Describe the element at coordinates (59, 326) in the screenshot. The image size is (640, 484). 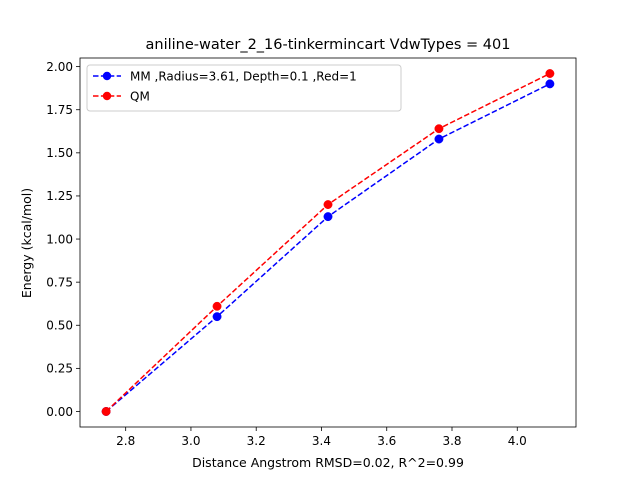
I see `y-tick-label: 0.50` at that location.